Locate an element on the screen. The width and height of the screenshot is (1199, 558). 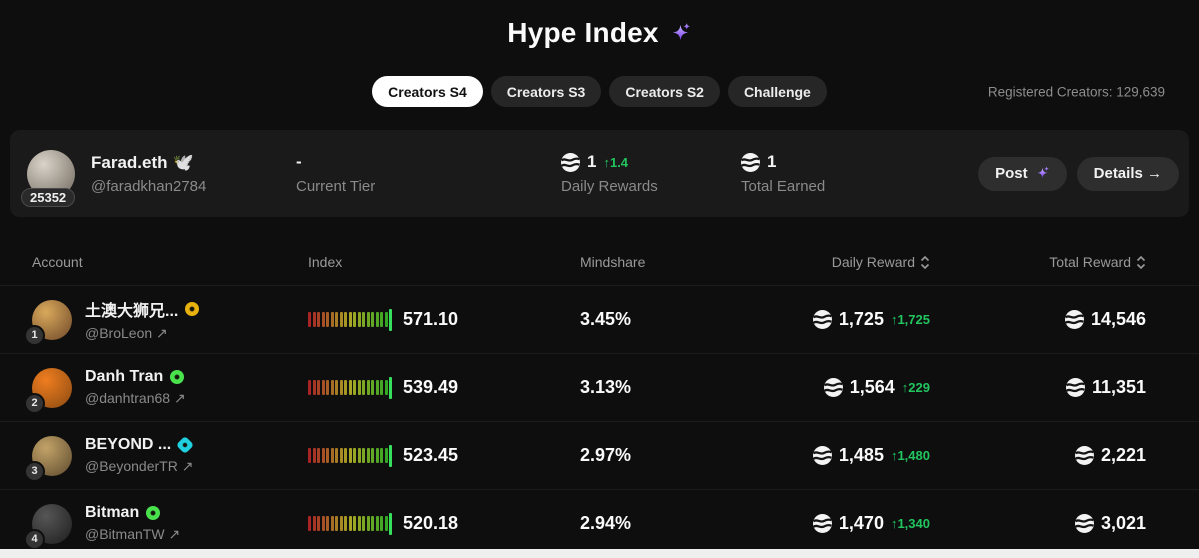
daily-reward-delta: ↑1,725 is located at coordinates (910, 319).